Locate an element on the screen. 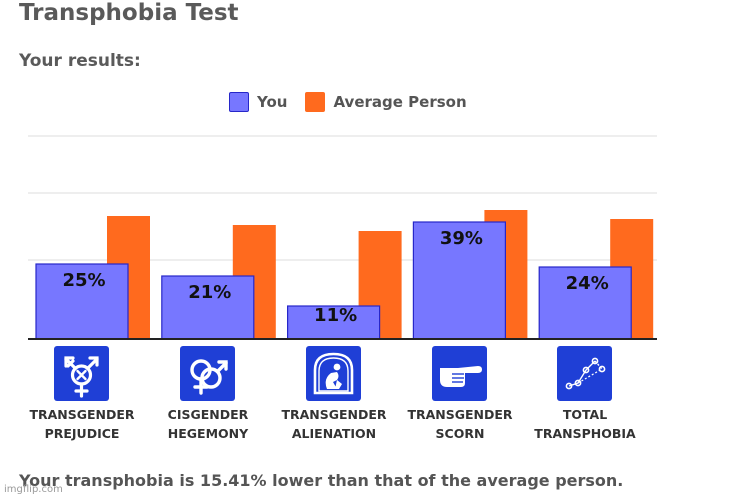 The width and height of the screenshot is (739, 500). chart-legend: You Average Person is located at coordinates (357, 102).